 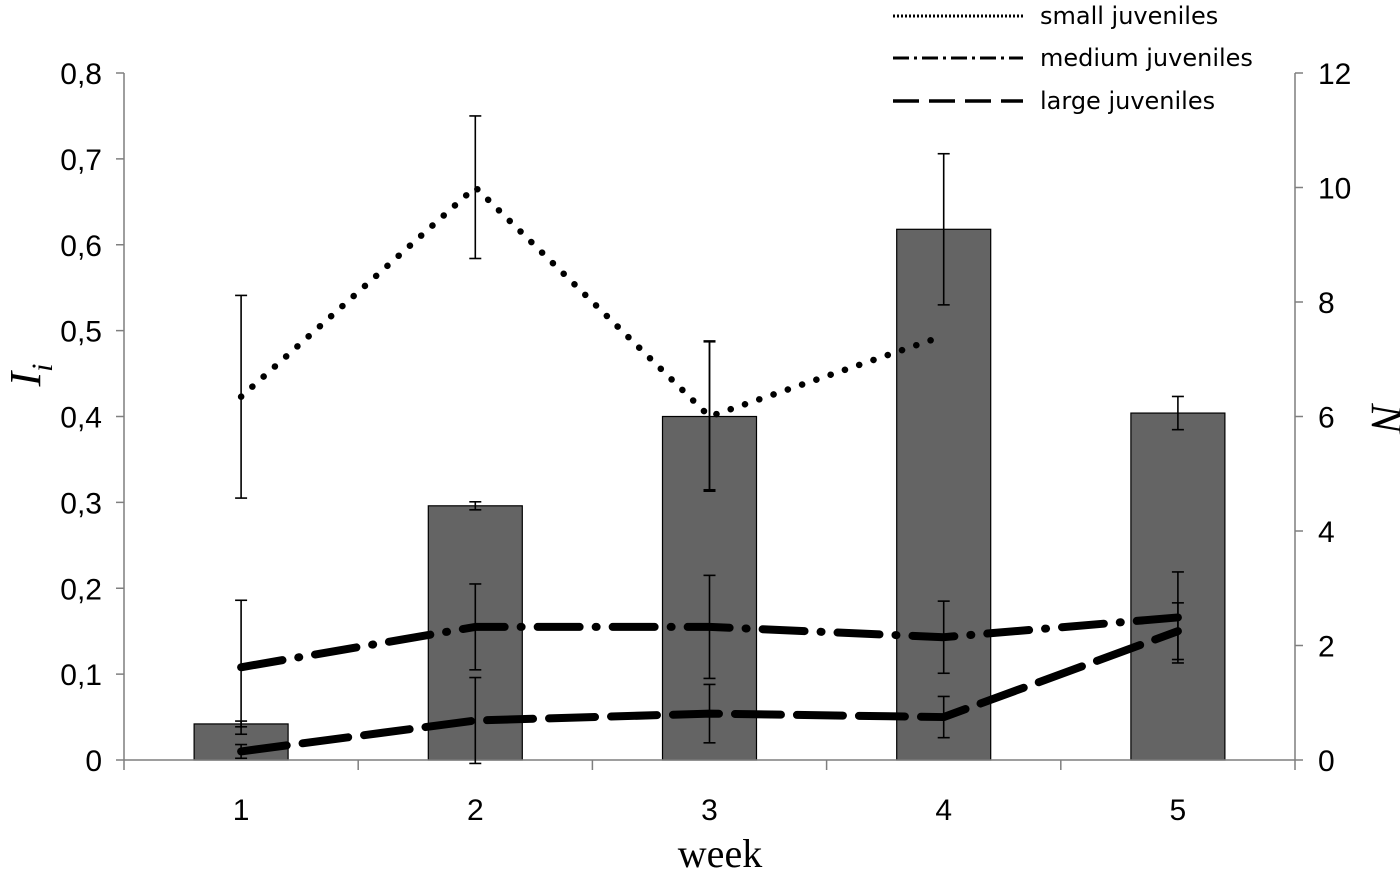 I want to click on y-tick-label: 0,1, so click(x=81, y=675).